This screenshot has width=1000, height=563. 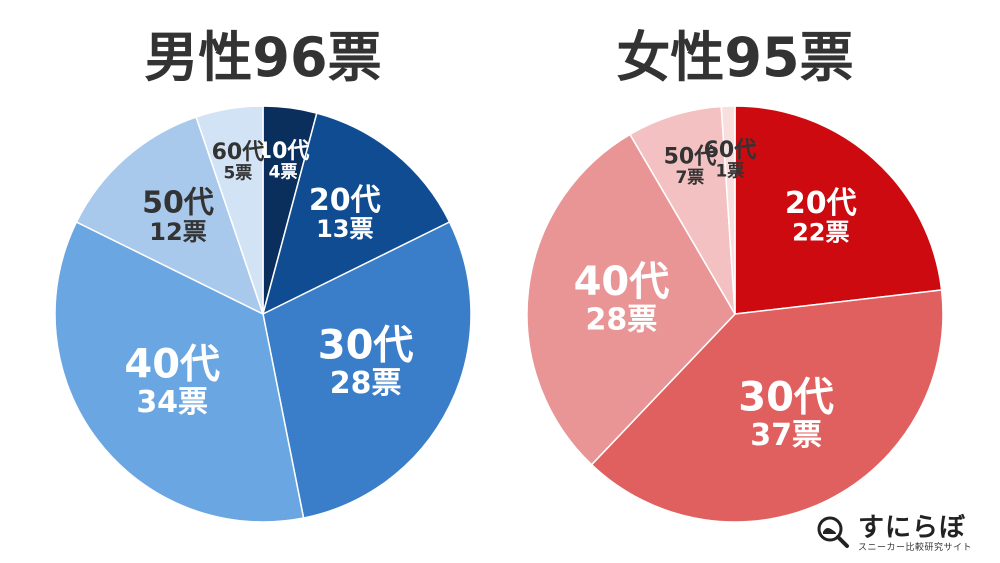 What do you see at coordinates (689, 178) in the screenshot?
I see `slice-value-label-female-3: 7票` at bounding box center [689, 178].